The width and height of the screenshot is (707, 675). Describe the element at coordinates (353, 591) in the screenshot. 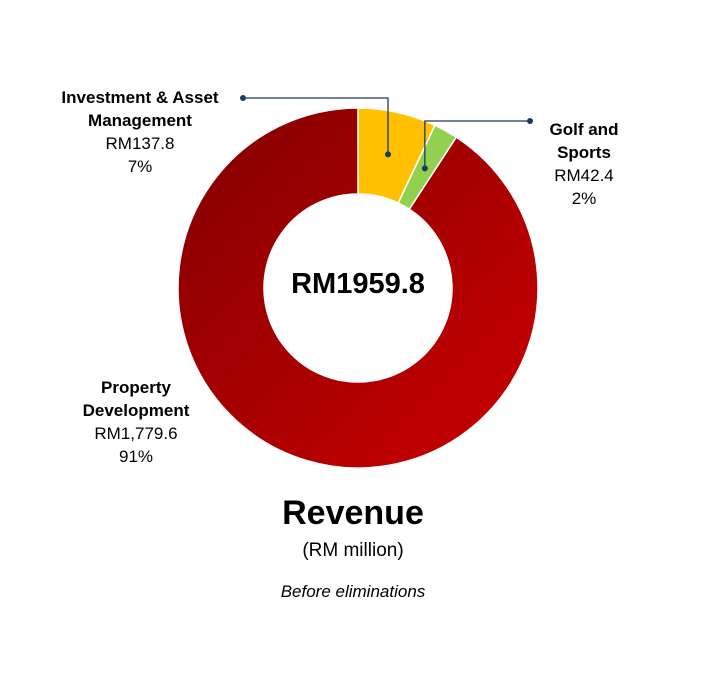

I see `chart-note: Before eliminations` at that location.